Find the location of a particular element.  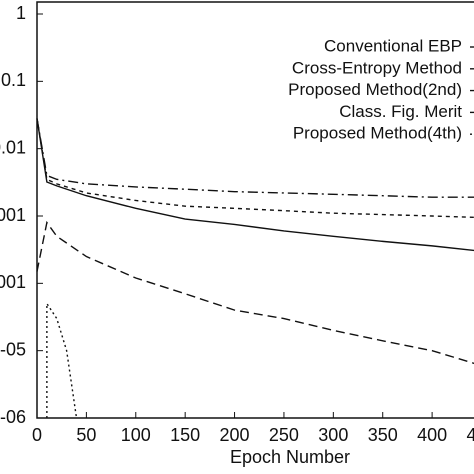

x-tick-label: 350 is located at coordinates (383, 435).